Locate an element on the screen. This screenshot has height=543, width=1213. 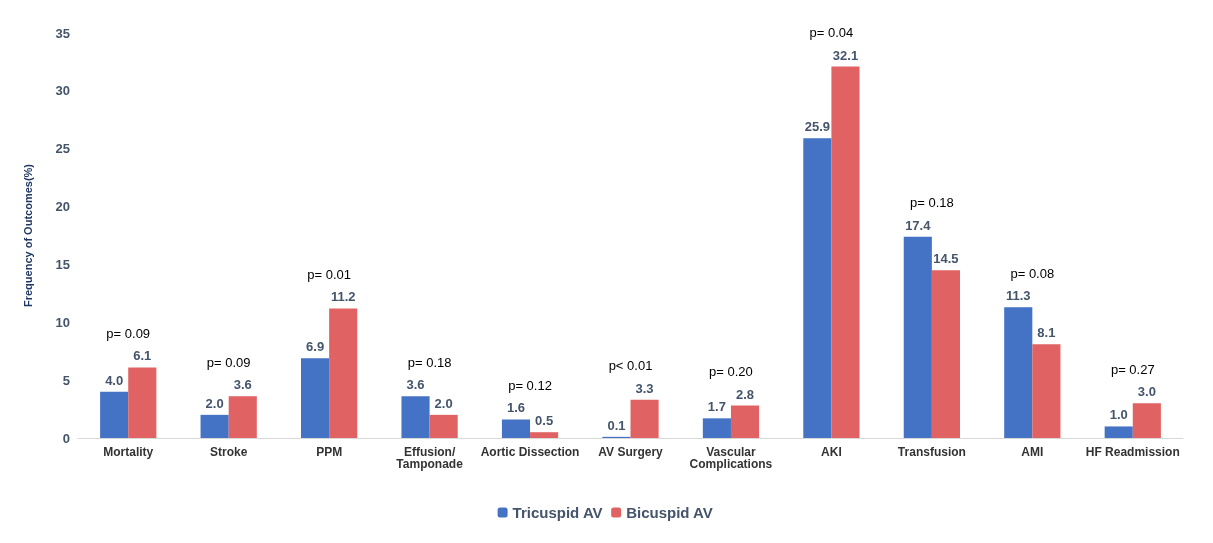
x-tick-label: PPM is located at coordinates (329, 452).